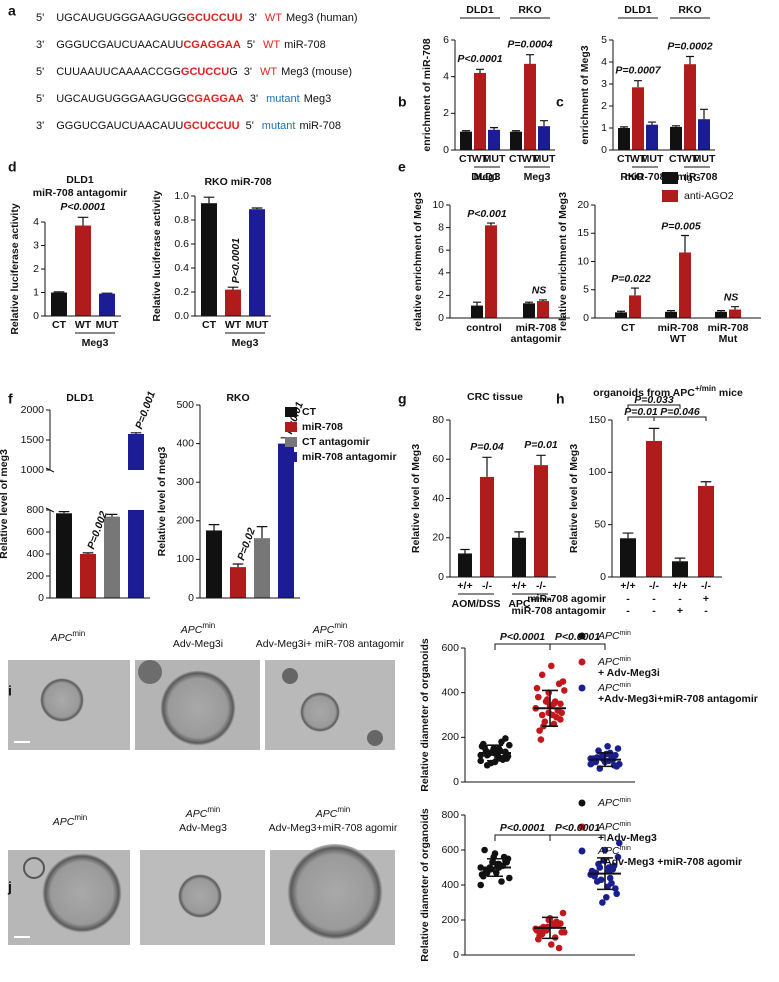 Image resolution: width=779 pixels, height=982 pixels. I want to click on name: miR-708, so click(320, 126).